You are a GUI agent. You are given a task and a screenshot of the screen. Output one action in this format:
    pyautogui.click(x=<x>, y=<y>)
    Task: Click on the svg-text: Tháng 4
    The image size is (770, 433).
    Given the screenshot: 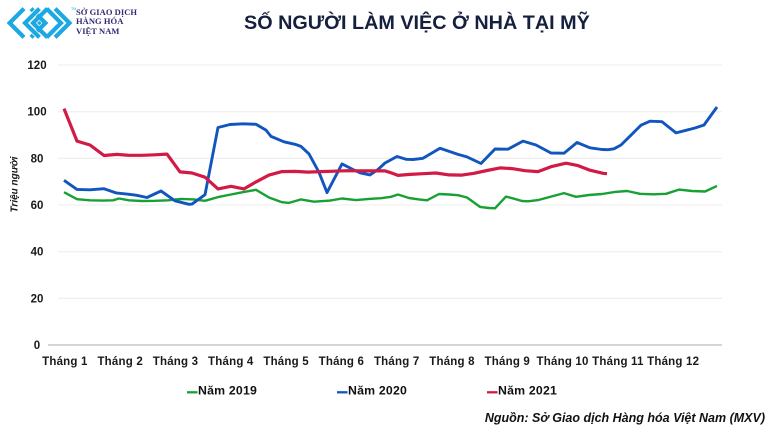 What is the action you would take?
    pyautogui.click(x=231, y=362)
    